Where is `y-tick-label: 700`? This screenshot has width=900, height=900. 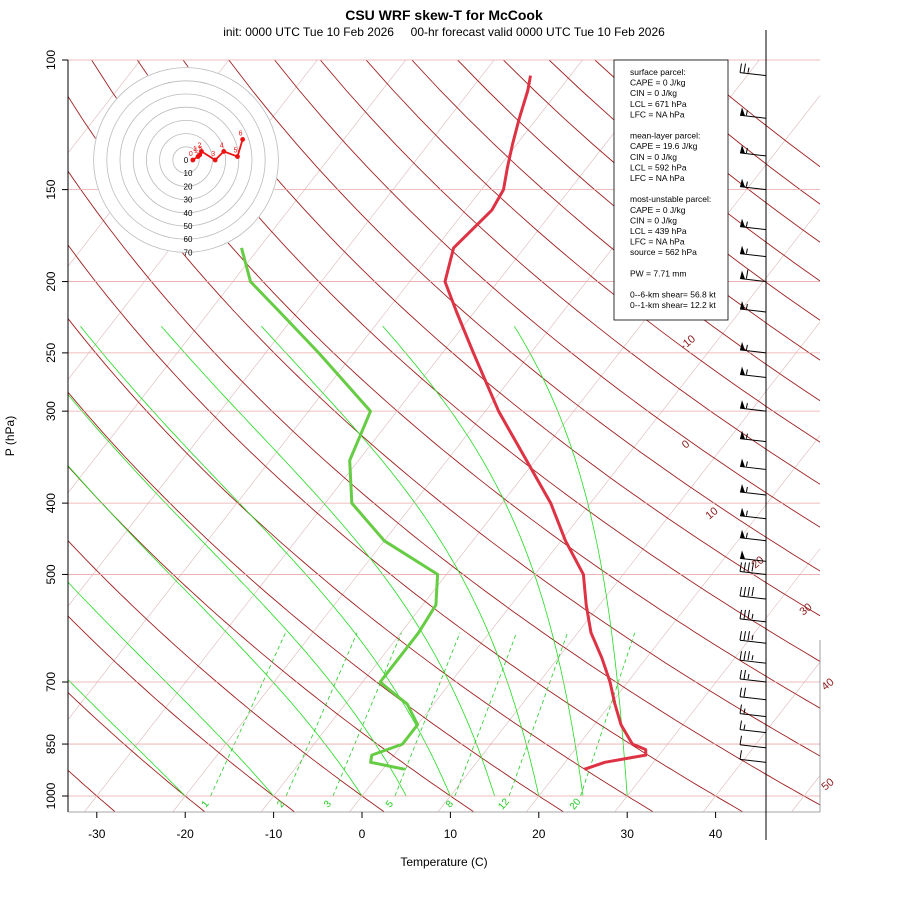 y-tick-label: 700 is located at coordinates (51, 682).